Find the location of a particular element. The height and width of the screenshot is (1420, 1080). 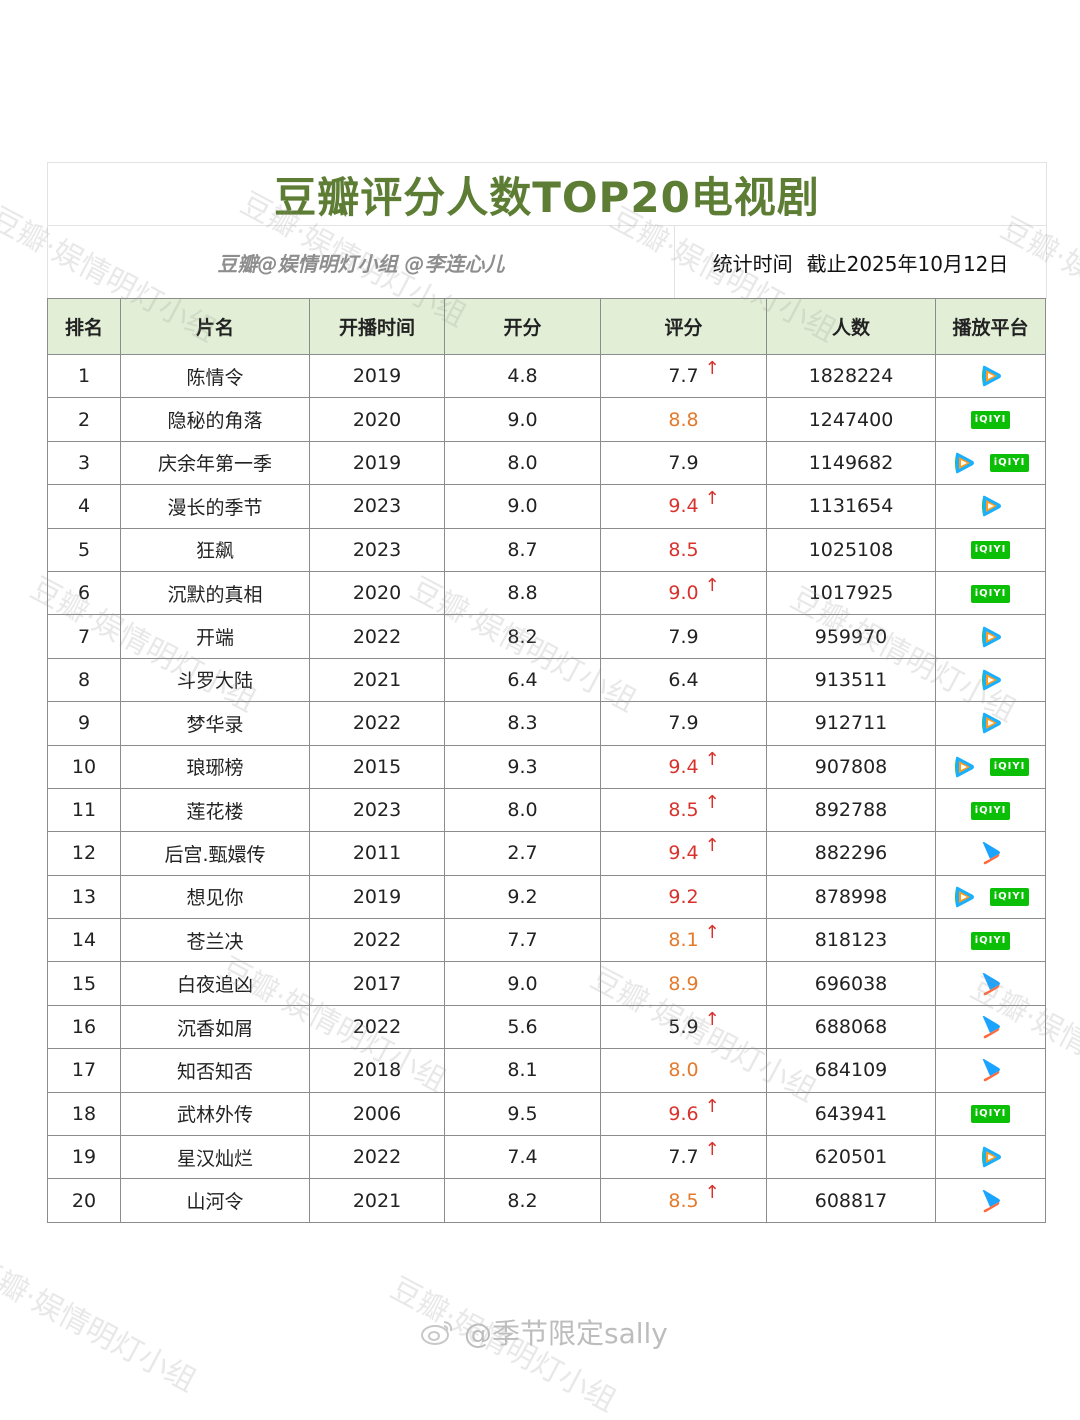

score-cell: 7.9 is located at coordinates (683, 463).